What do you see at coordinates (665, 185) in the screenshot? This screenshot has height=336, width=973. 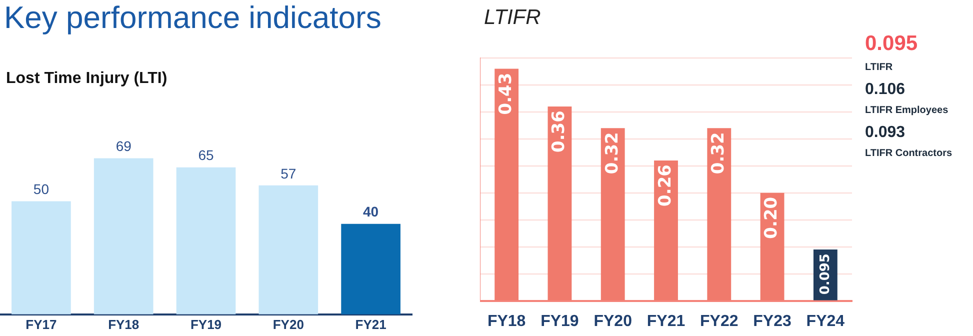 I see `data-label: 0.26` at bounding box center [665, 185].